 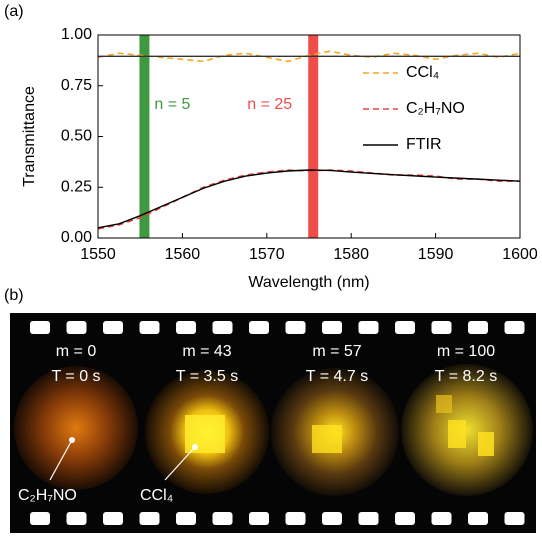 What do you see at coordinates (76, 136) in the screenshot?
I see `y-tick-label: 0.50` at bounding box center [76, 136].